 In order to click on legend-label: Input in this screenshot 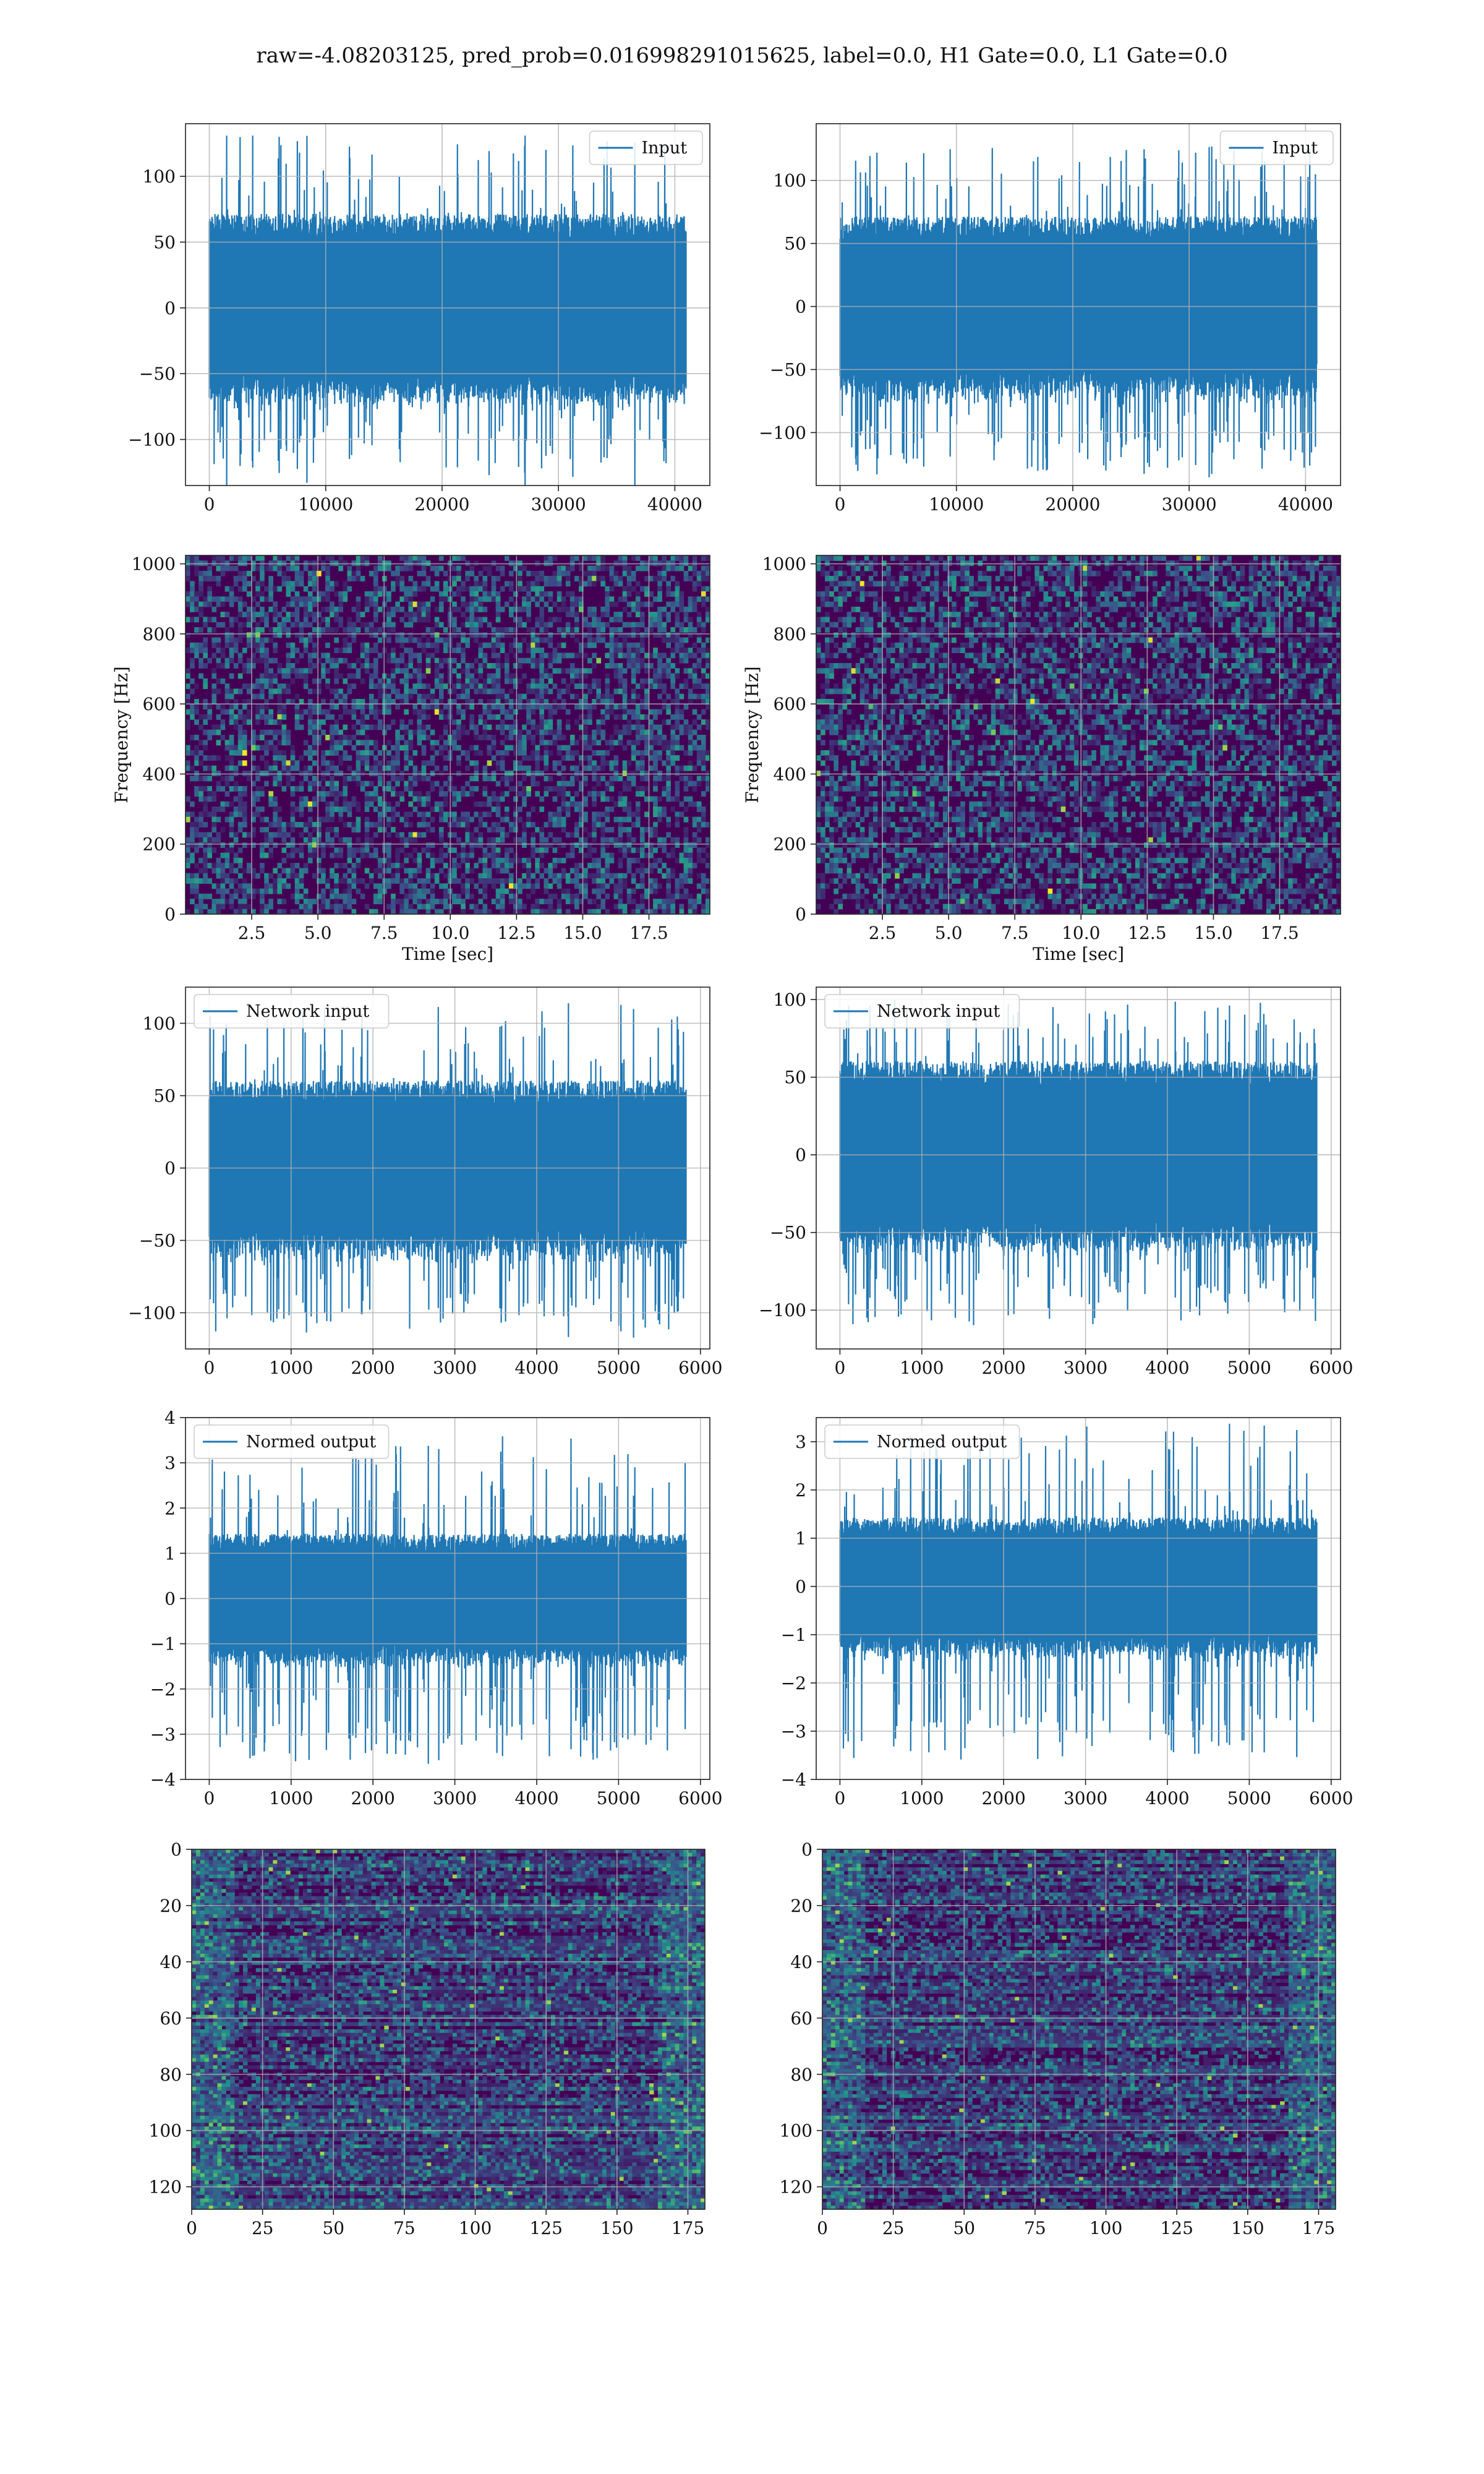, I will do `click(665, 148)`.